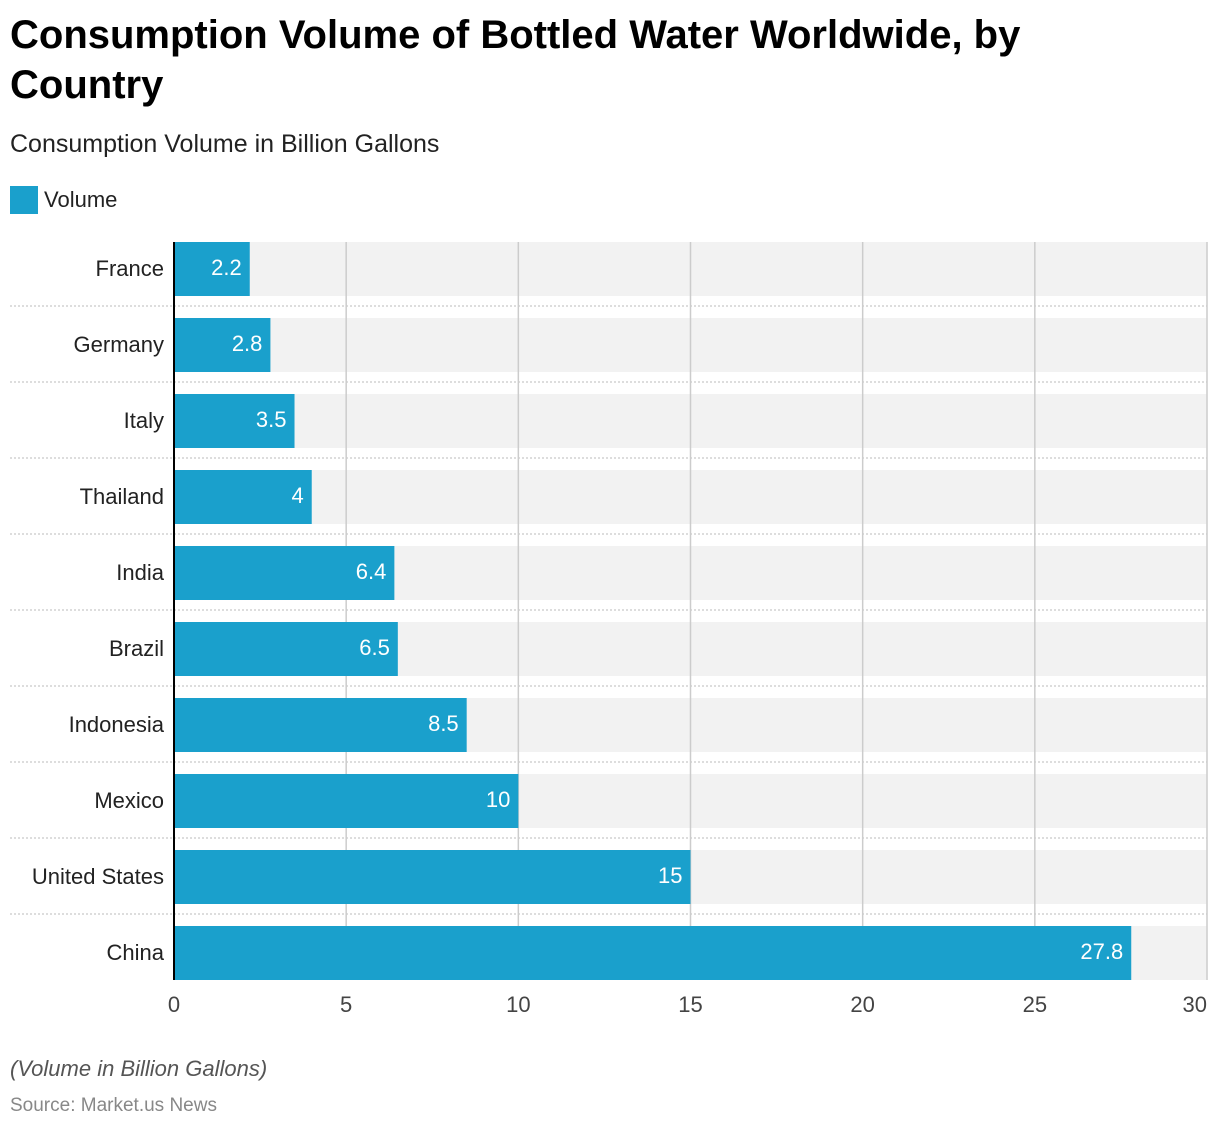  What do you see at coordinates (129, 800) in the screenshot?
I see `y-tick-label: Mexico` at bounding box center [129, 800].